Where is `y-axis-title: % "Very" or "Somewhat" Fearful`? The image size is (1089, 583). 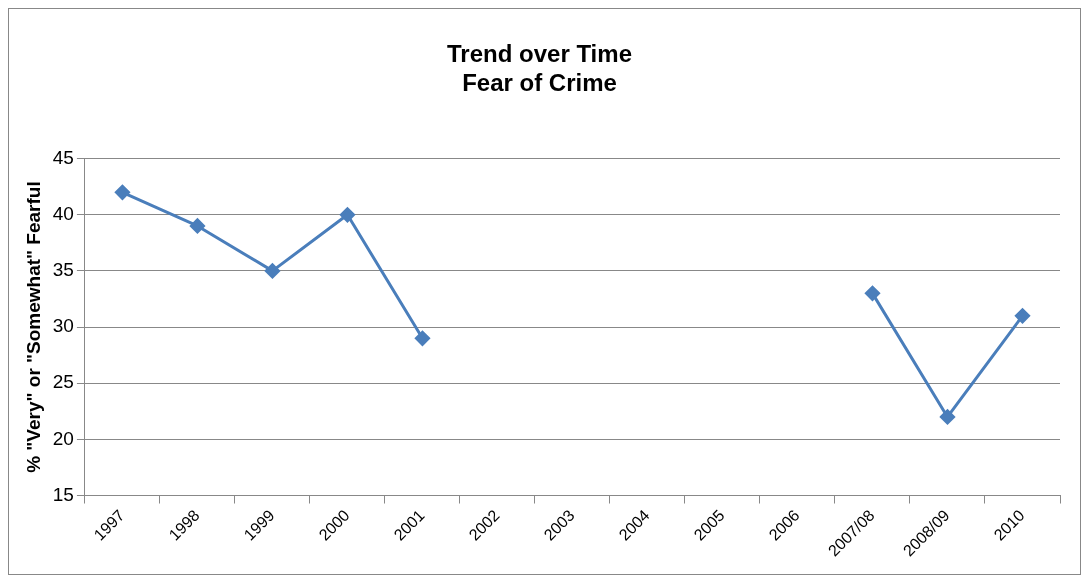 y-axis-title: % "Very" or "Somewhat" Fearful is located at coordinates (33, 327).